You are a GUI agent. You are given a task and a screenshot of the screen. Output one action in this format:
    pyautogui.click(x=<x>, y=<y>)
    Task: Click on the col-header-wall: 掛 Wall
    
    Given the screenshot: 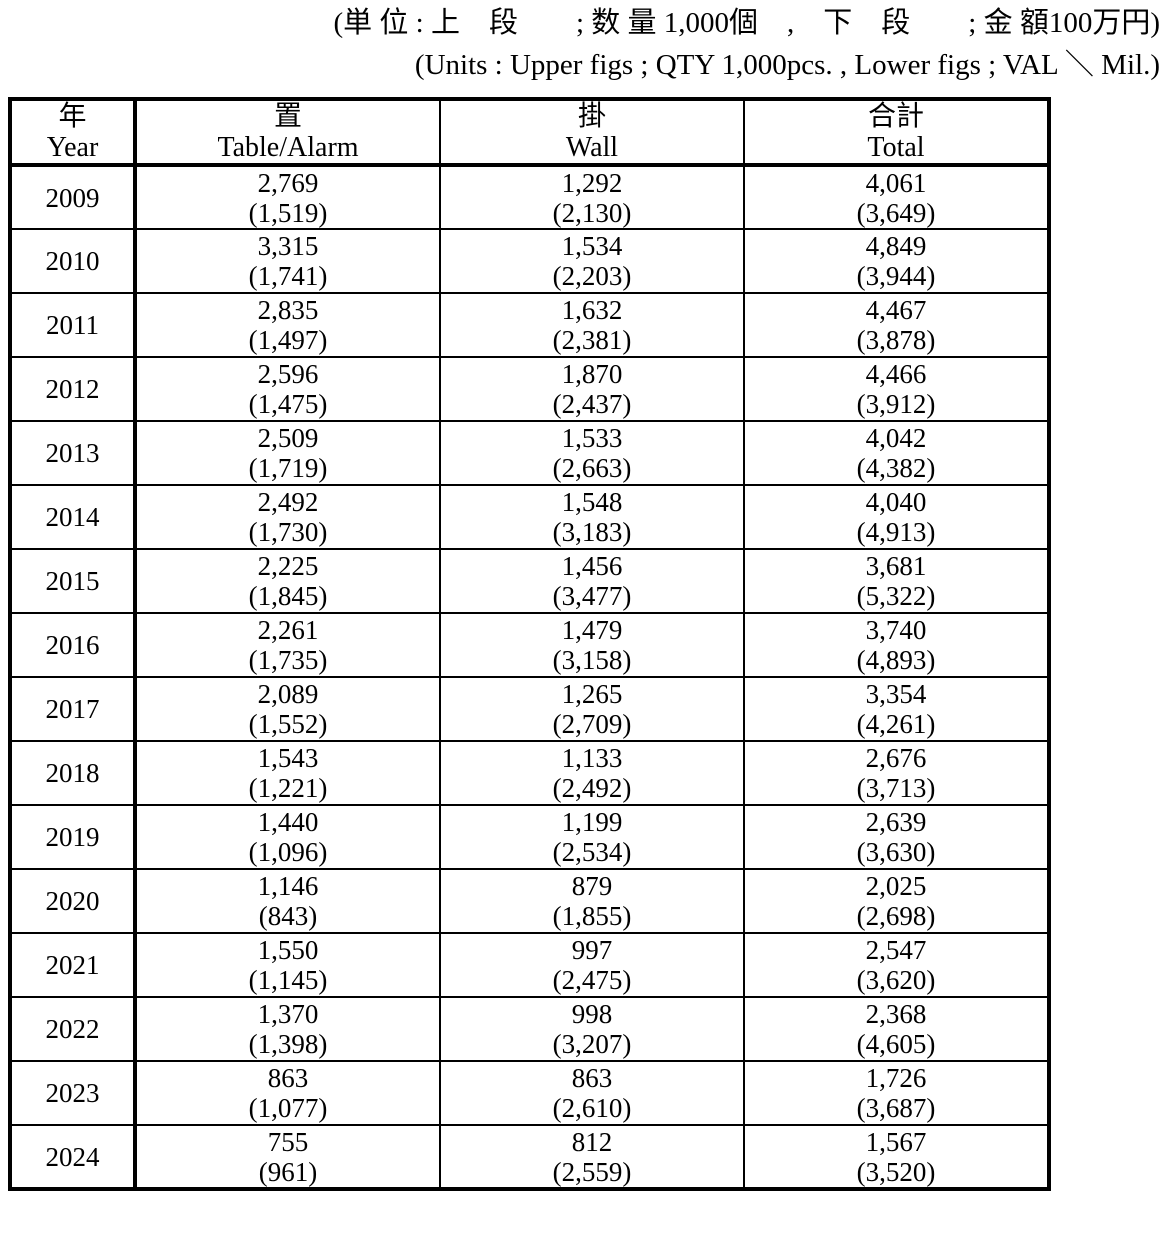 What is the action you would take?
    pyautogui.click(x=592, y=132)
    